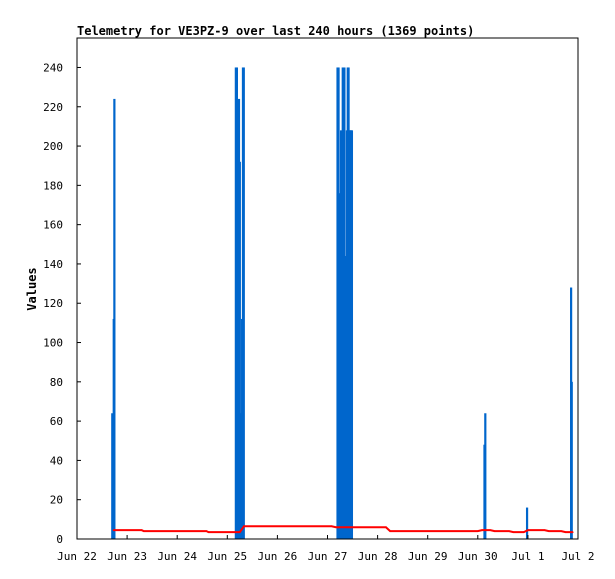 The image size is (615, 579). What do you see at coordinates (53, 146) in the screenshot?
I see `y-tick-label: 200` at bounding box center [53, 146].